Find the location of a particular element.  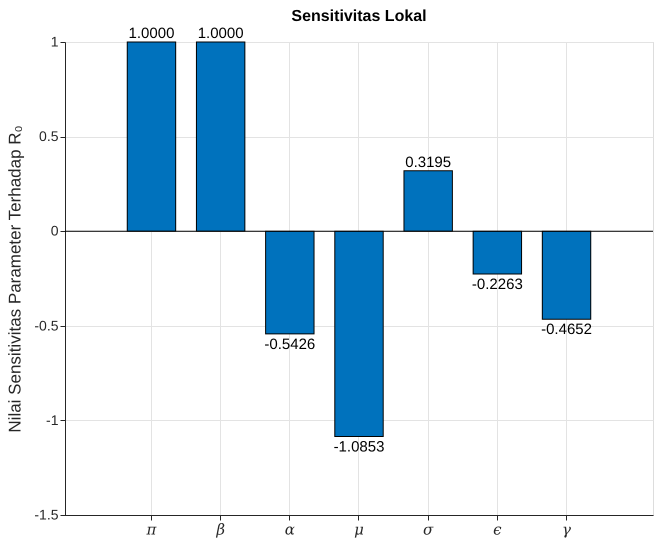

data-label: -1.0853 is located at coordinates (359, 447).